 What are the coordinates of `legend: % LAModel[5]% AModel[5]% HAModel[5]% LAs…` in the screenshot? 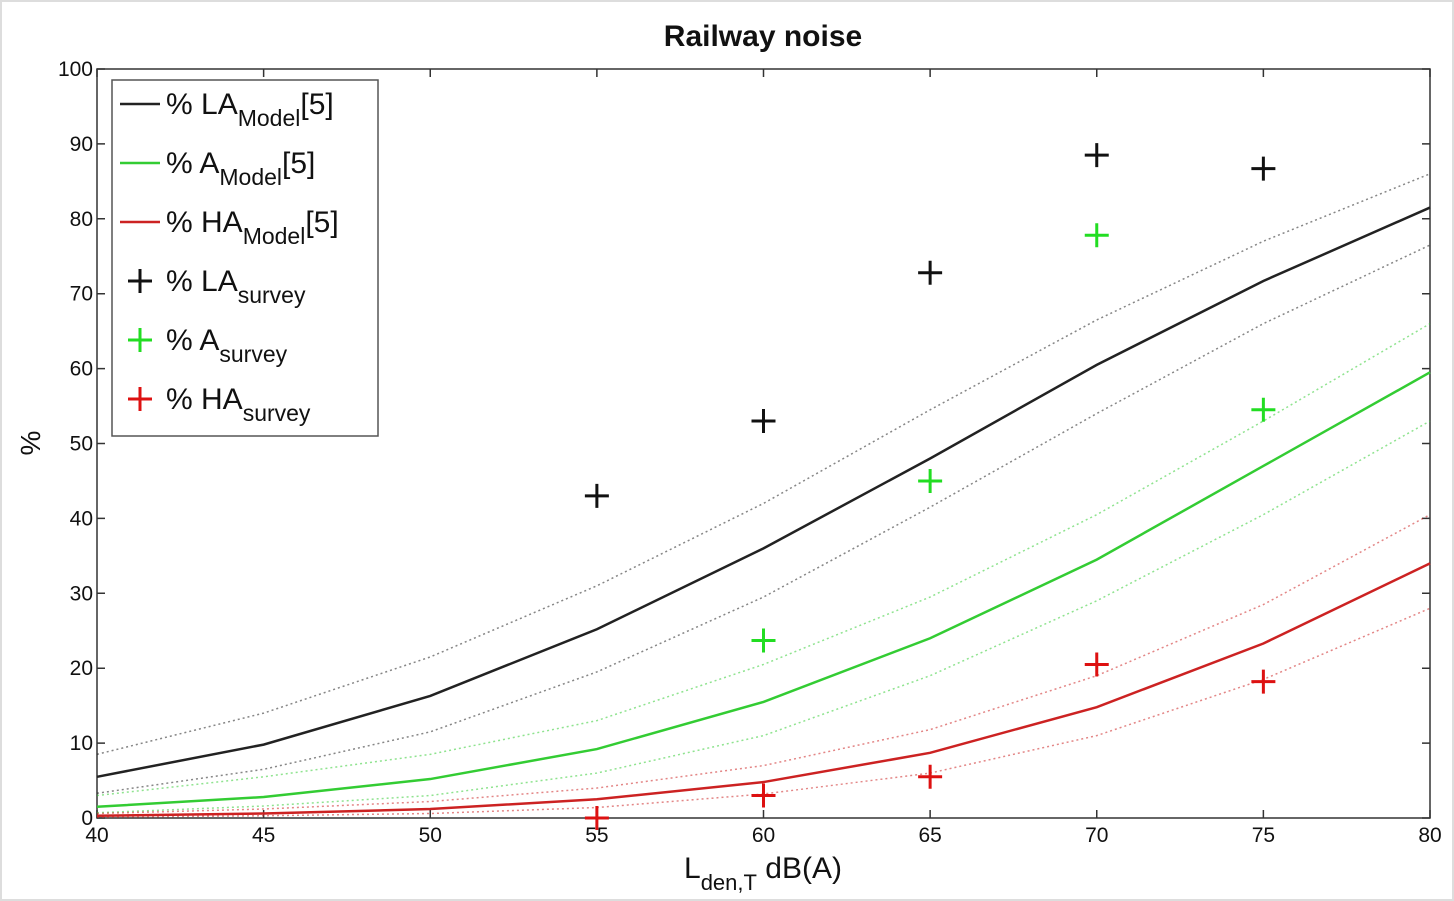 It's located at (245, 258).